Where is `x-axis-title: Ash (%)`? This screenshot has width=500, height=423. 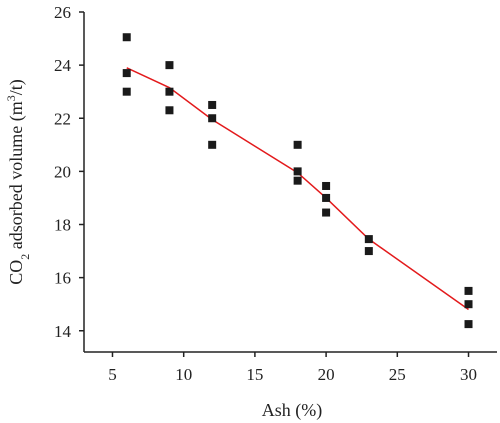
x-axis-title: Ash (%) is located at coordinates (292, 410).